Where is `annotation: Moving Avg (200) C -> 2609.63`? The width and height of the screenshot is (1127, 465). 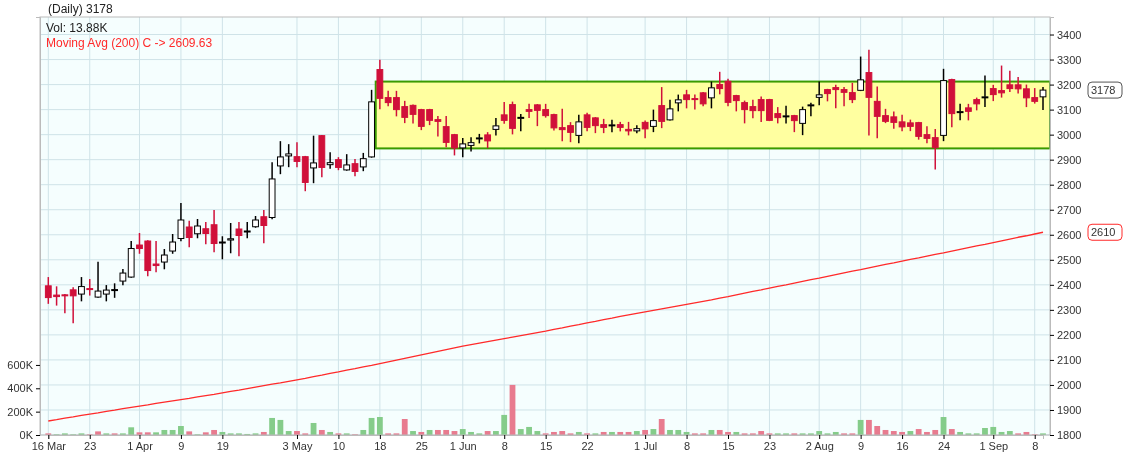
annotation: Moving Avg (200) C -> 2609.63 is located at coordinates (129, 43).